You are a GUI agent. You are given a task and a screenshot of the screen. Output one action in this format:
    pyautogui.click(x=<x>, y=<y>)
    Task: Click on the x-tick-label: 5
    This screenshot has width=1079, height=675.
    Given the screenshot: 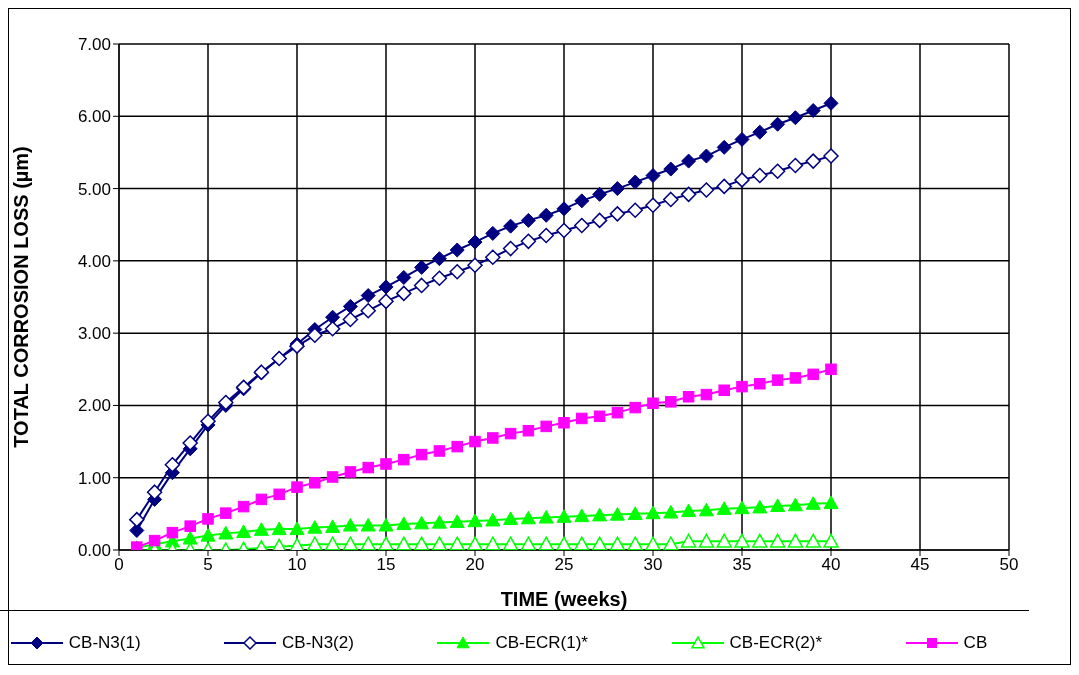 What is the action you would take?
    pyautogui.click(x=208, y=565)
    